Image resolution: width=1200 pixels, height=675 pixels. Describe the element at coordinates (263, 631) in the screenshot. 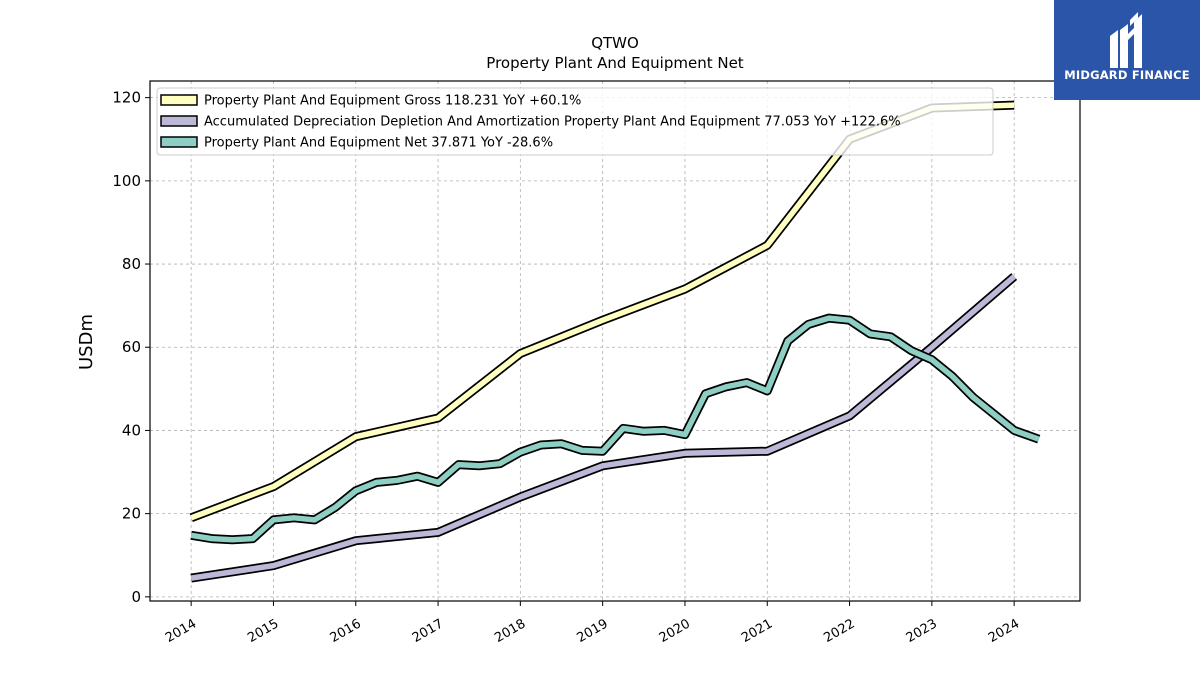

I see `x-tick-label: 2015` at that location.